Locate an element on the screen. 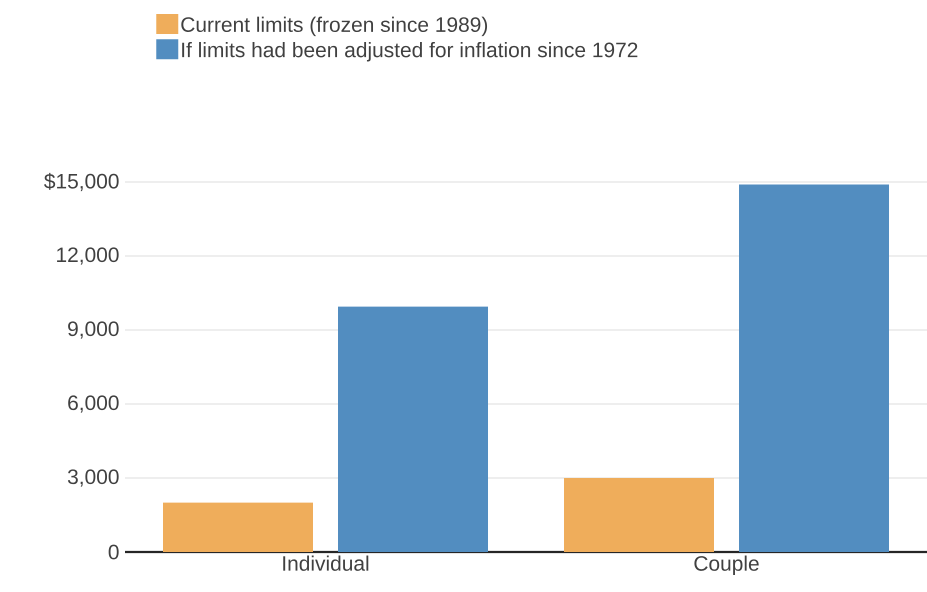 The image size is (927, 592). y-tick-label: 6,000 is located at coordinates (93, 404).